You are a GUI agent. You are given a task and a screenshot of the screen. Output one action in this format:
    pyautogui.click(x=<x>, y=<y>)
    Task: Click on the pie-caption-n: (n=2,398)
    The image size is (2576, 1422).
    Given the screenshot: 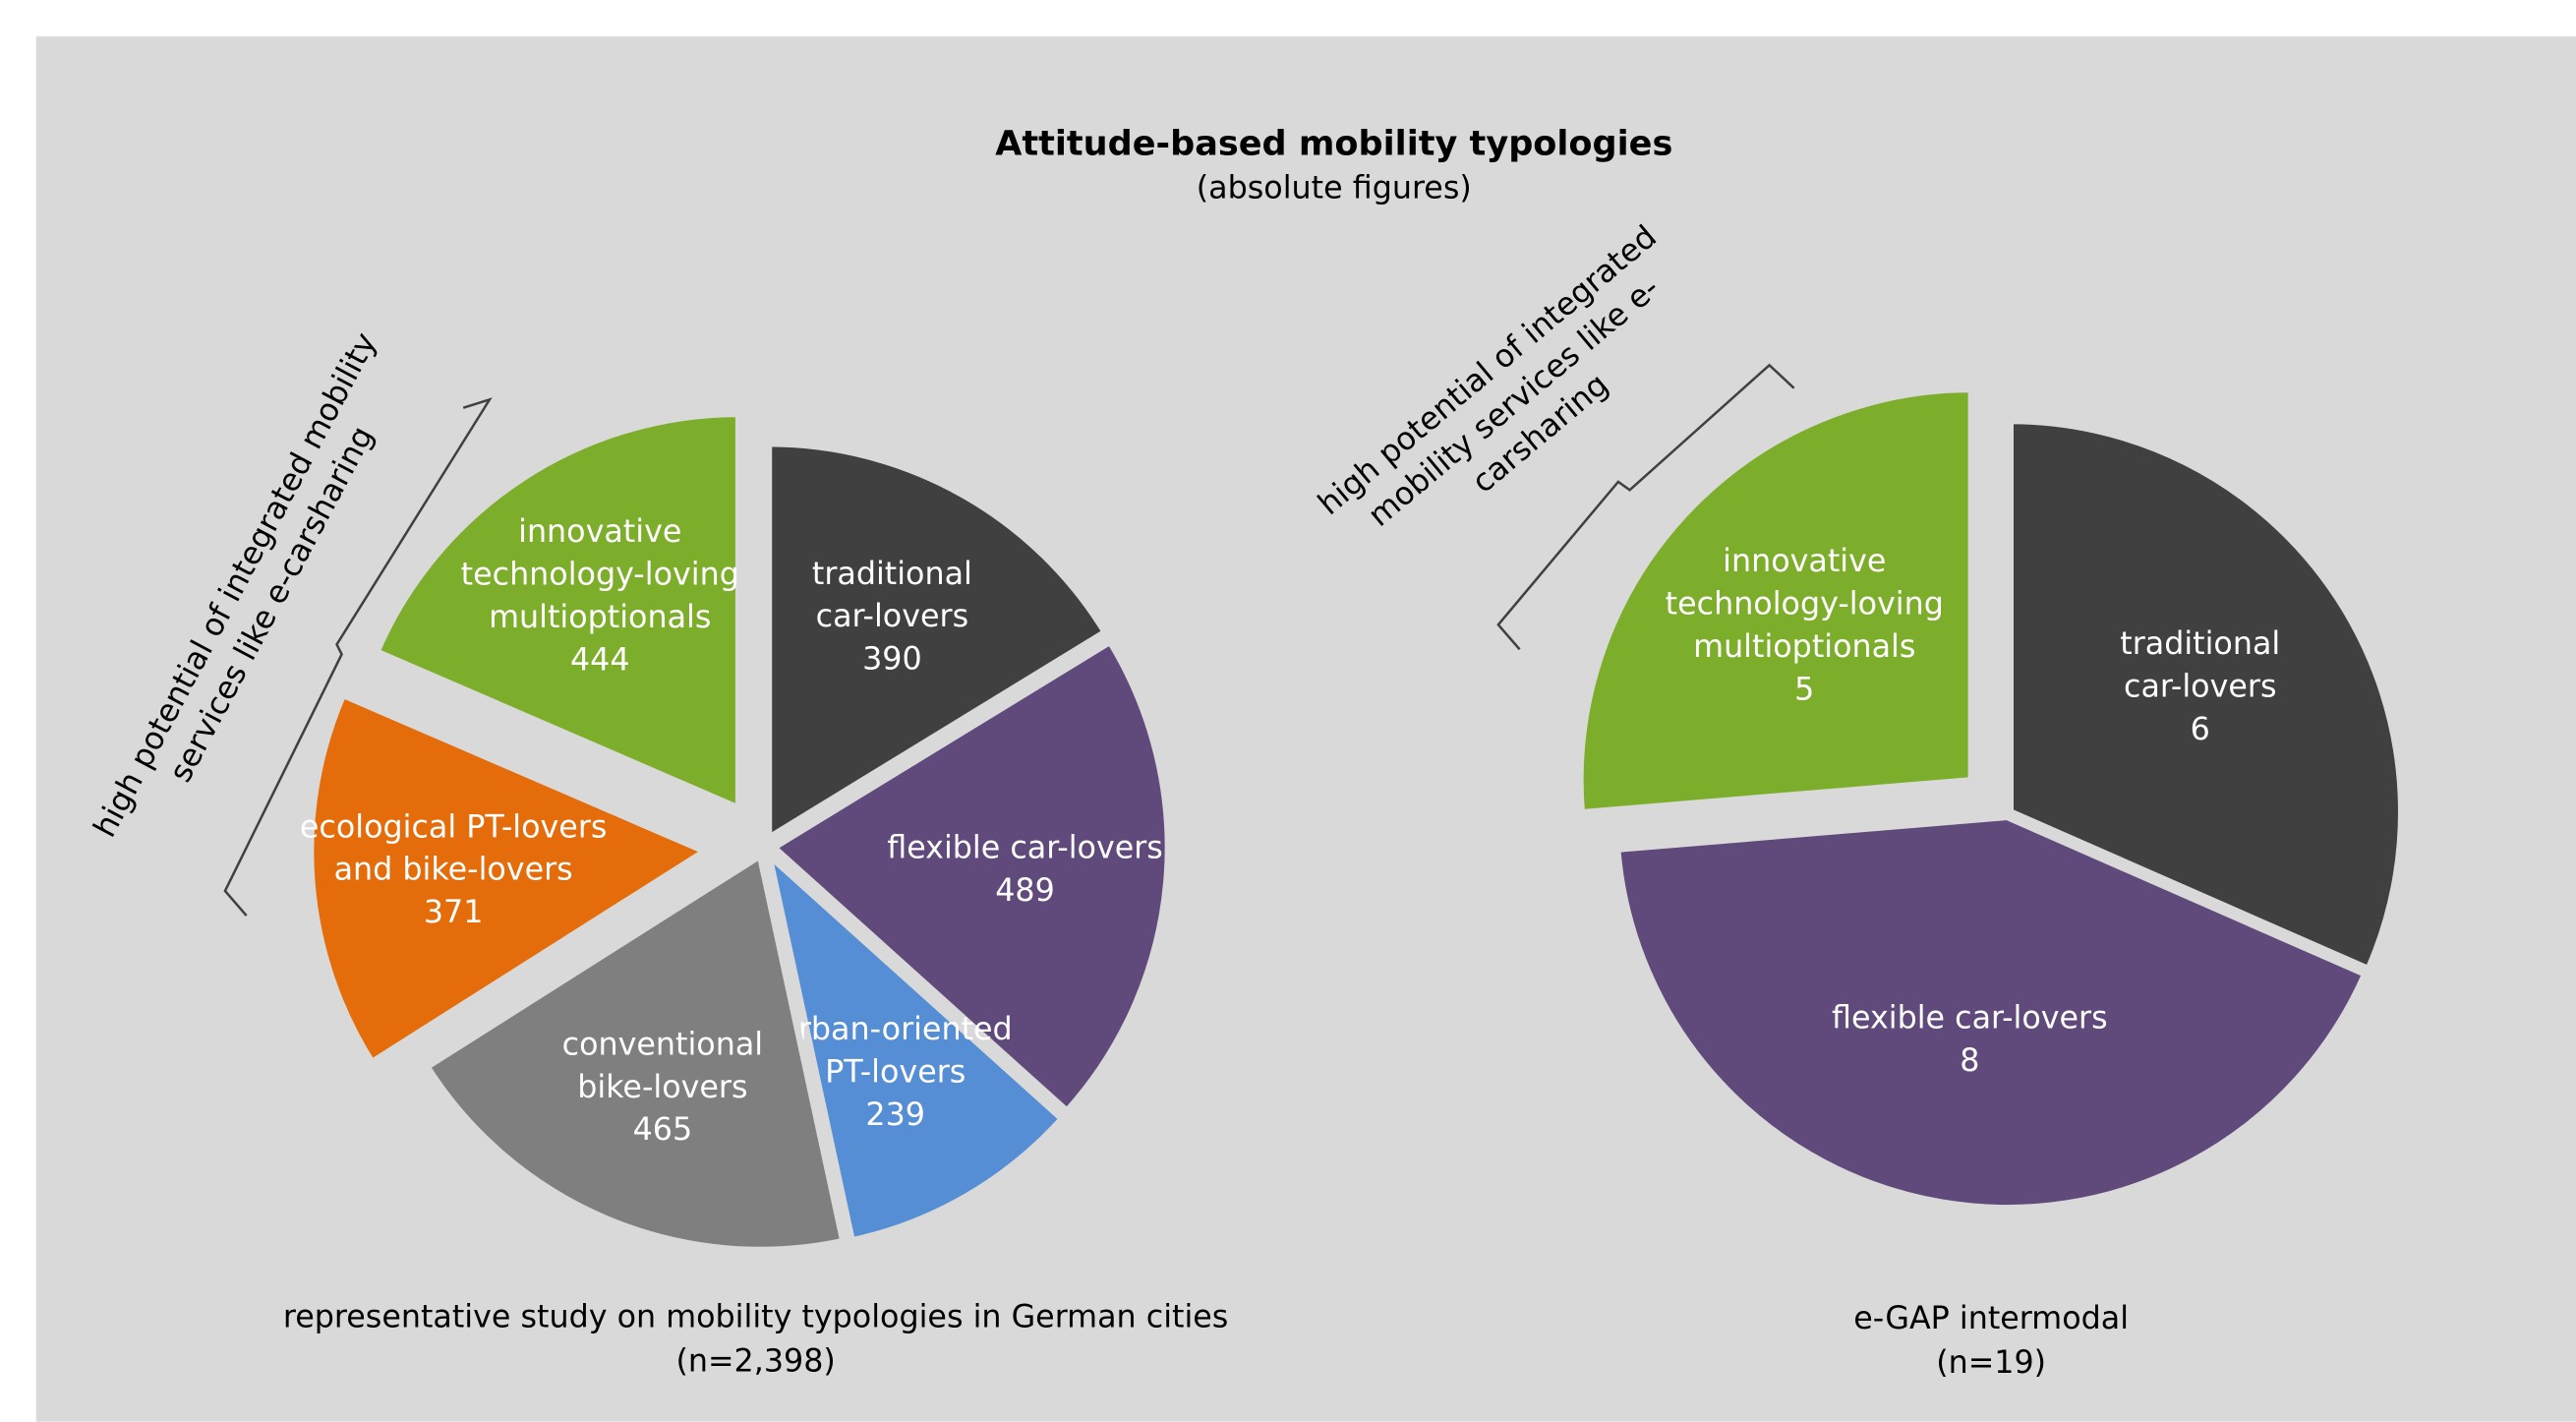 What is the action you would take?
    pyautogui.click(x=755, y=1362)
    